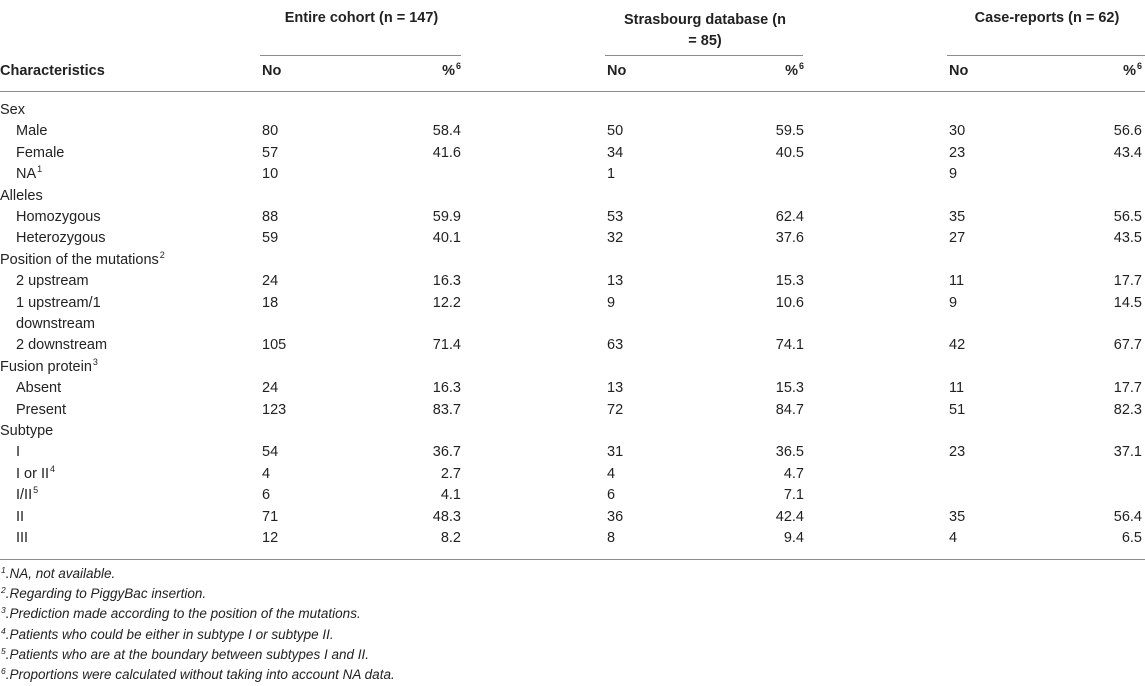 The width and height of the screenshot is (1145, 686). Describe the element at coordinates (572, 474) in the screenshot. I see `table-row: I or II4 4 2.7 4 4.7` at that location.